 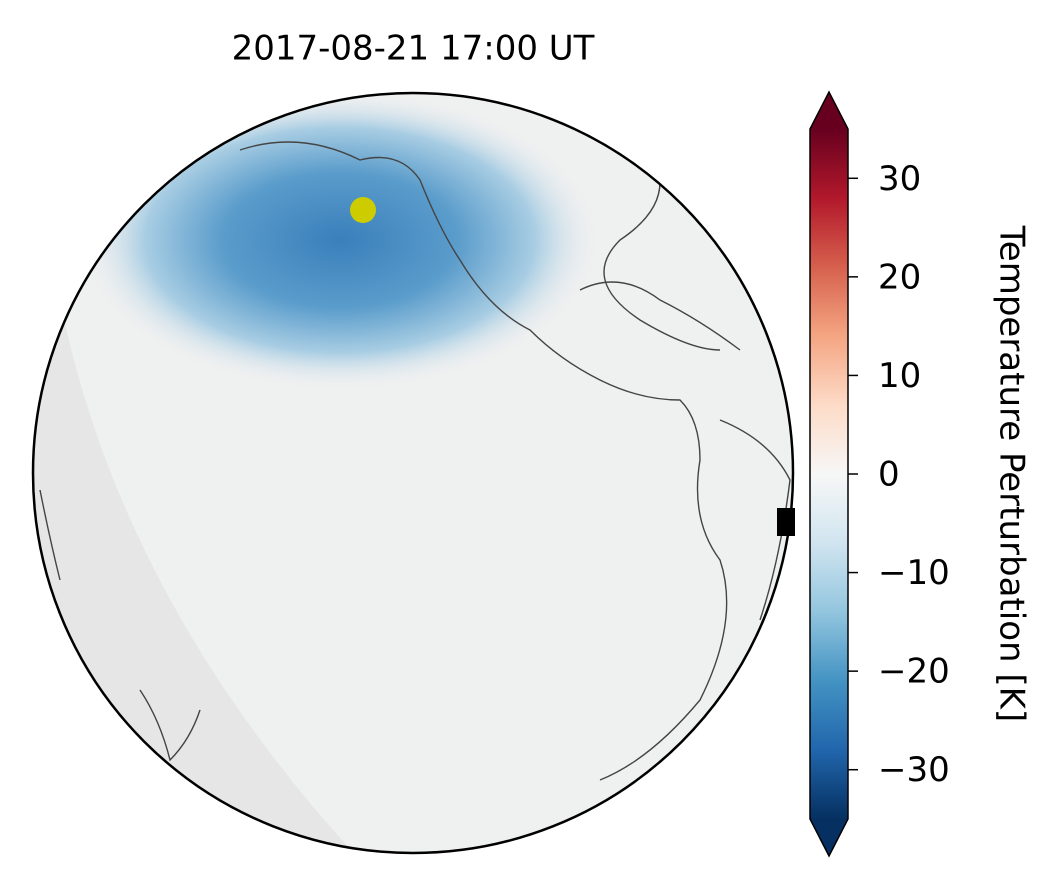 I want to click on colorbar-tick-label: −30, so click(x=914, y=770).